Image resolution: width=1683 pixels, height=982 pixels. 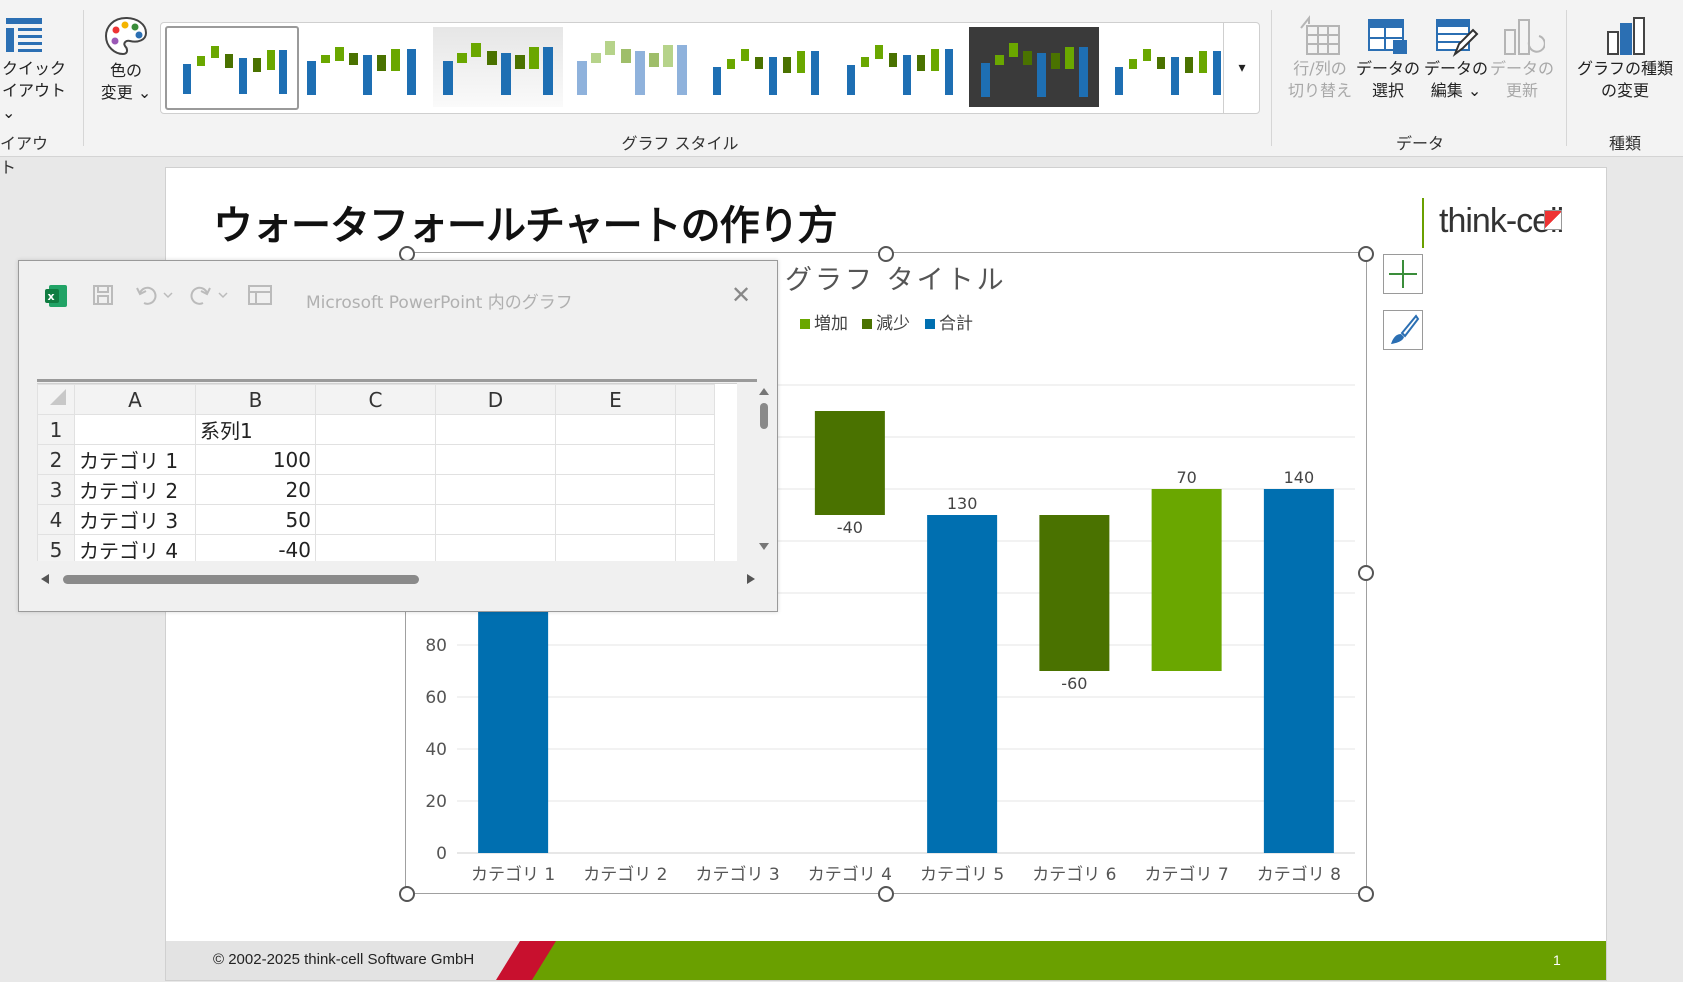 What do you see at coordinates (1457, 38) in the screenshot?
I see `edit-data-icon` at bounding box center [1457, 38].